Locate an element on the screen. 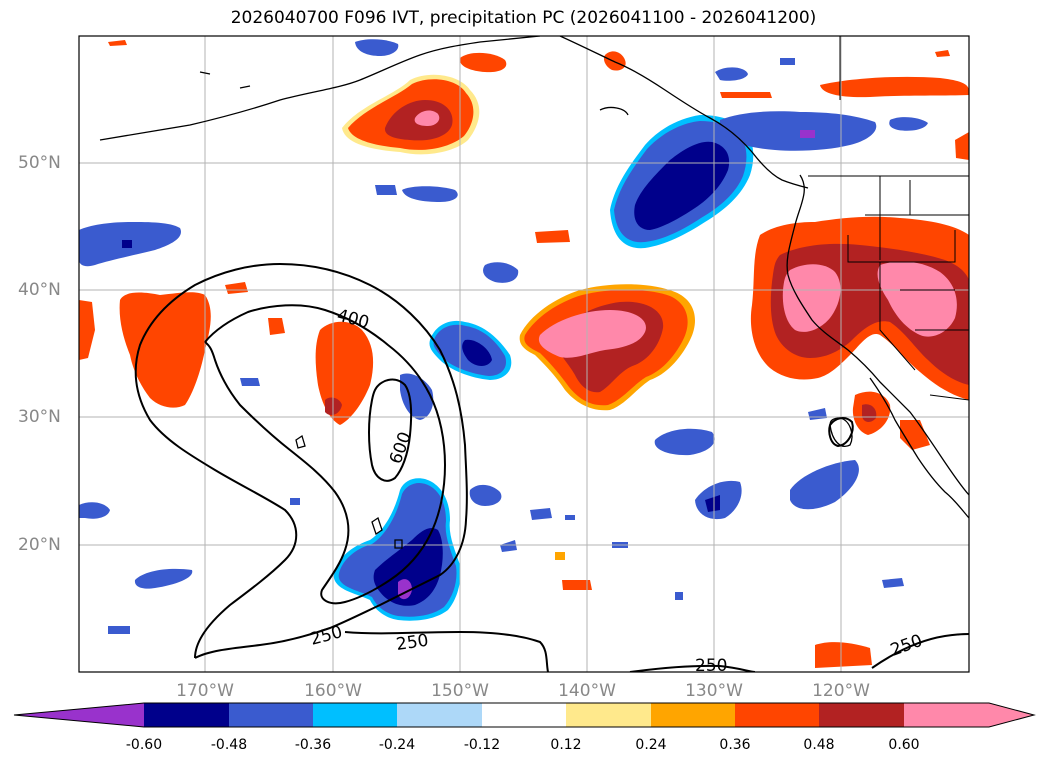  lon-label: 170°W is located at coordinates (205, 691).